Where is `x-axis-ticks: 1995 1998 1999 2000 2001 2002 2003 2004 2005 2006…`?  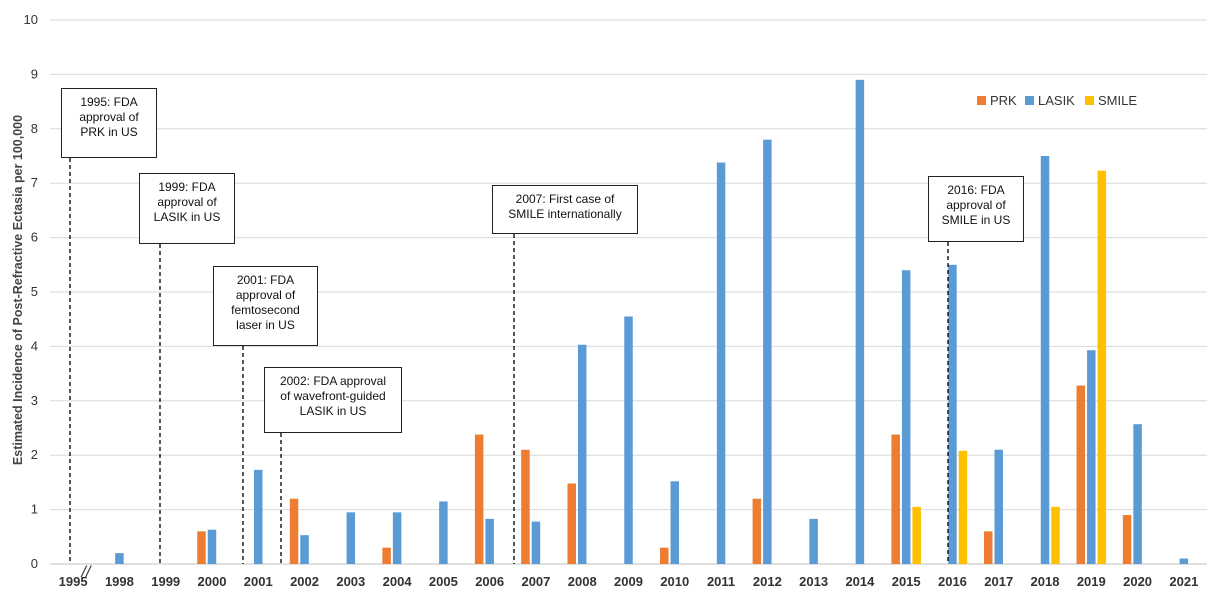 x-axis-ticks: 1995 1998 1999 2000 2001 2002 2003 2004 2005 2006… is located at coordinates (629, 581).